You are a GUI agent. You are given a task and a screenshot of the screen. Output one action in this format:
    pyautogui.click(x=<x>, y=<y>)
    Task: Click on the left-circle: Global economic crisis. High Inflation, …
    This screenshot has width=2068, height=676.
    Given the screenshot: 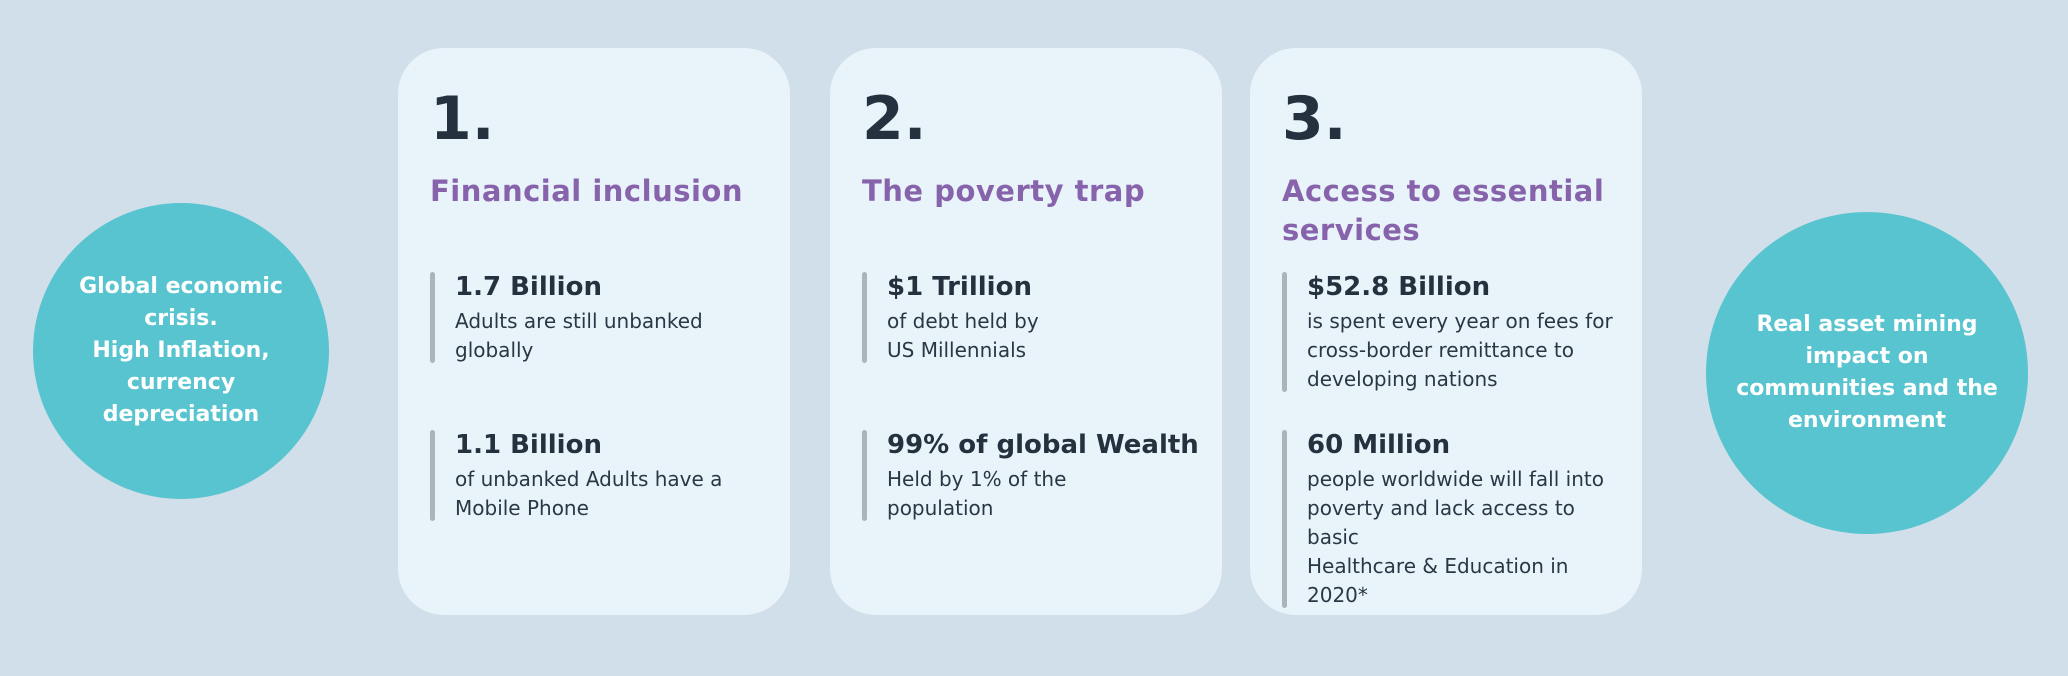 What is the action you would take?
    pyautogui.click(x=181, y=351)
    